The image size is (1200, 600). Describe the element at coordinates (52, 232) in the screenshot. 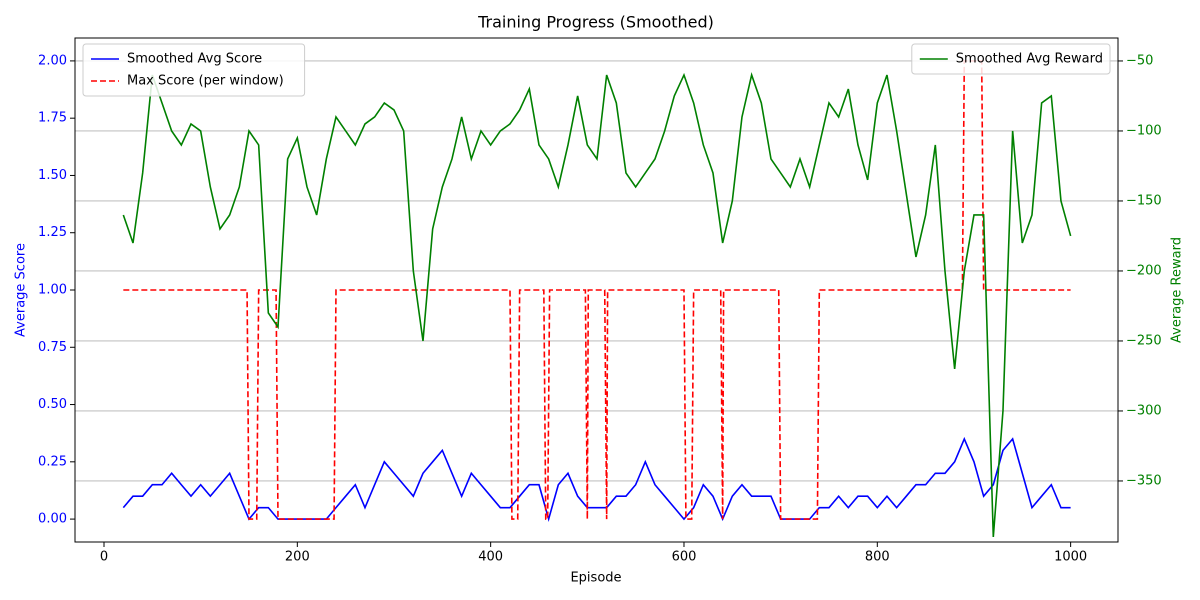

I see `y-tick-label: 1.25` at that location.